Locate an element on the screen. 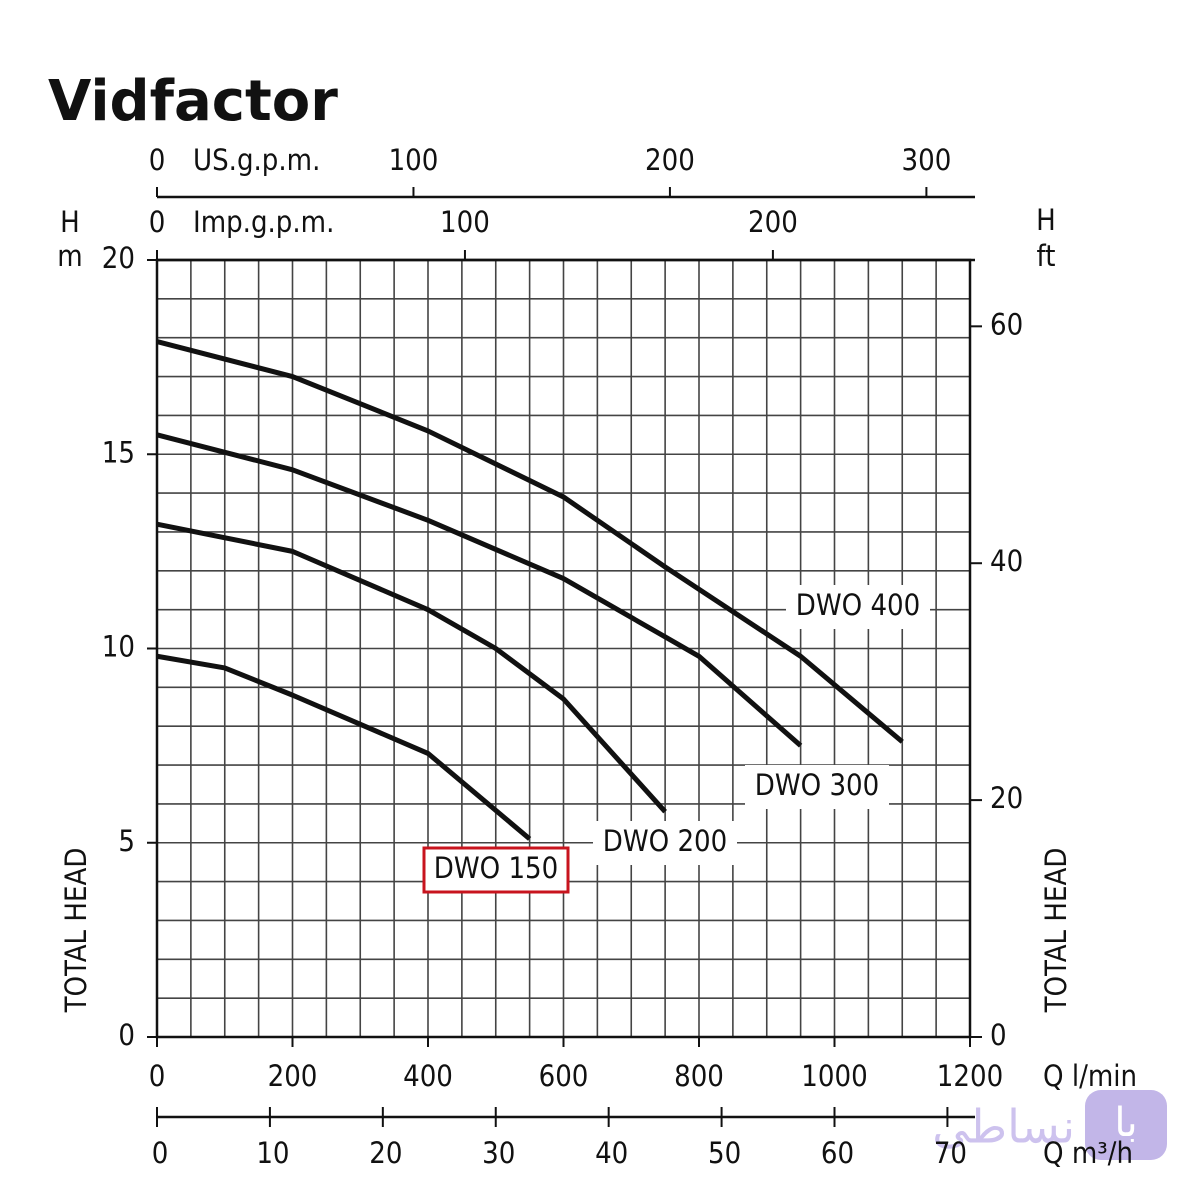 The width and height of the screenshot is (1200, 1200). axis-symbol: H is located at coordinates (1046, 220).